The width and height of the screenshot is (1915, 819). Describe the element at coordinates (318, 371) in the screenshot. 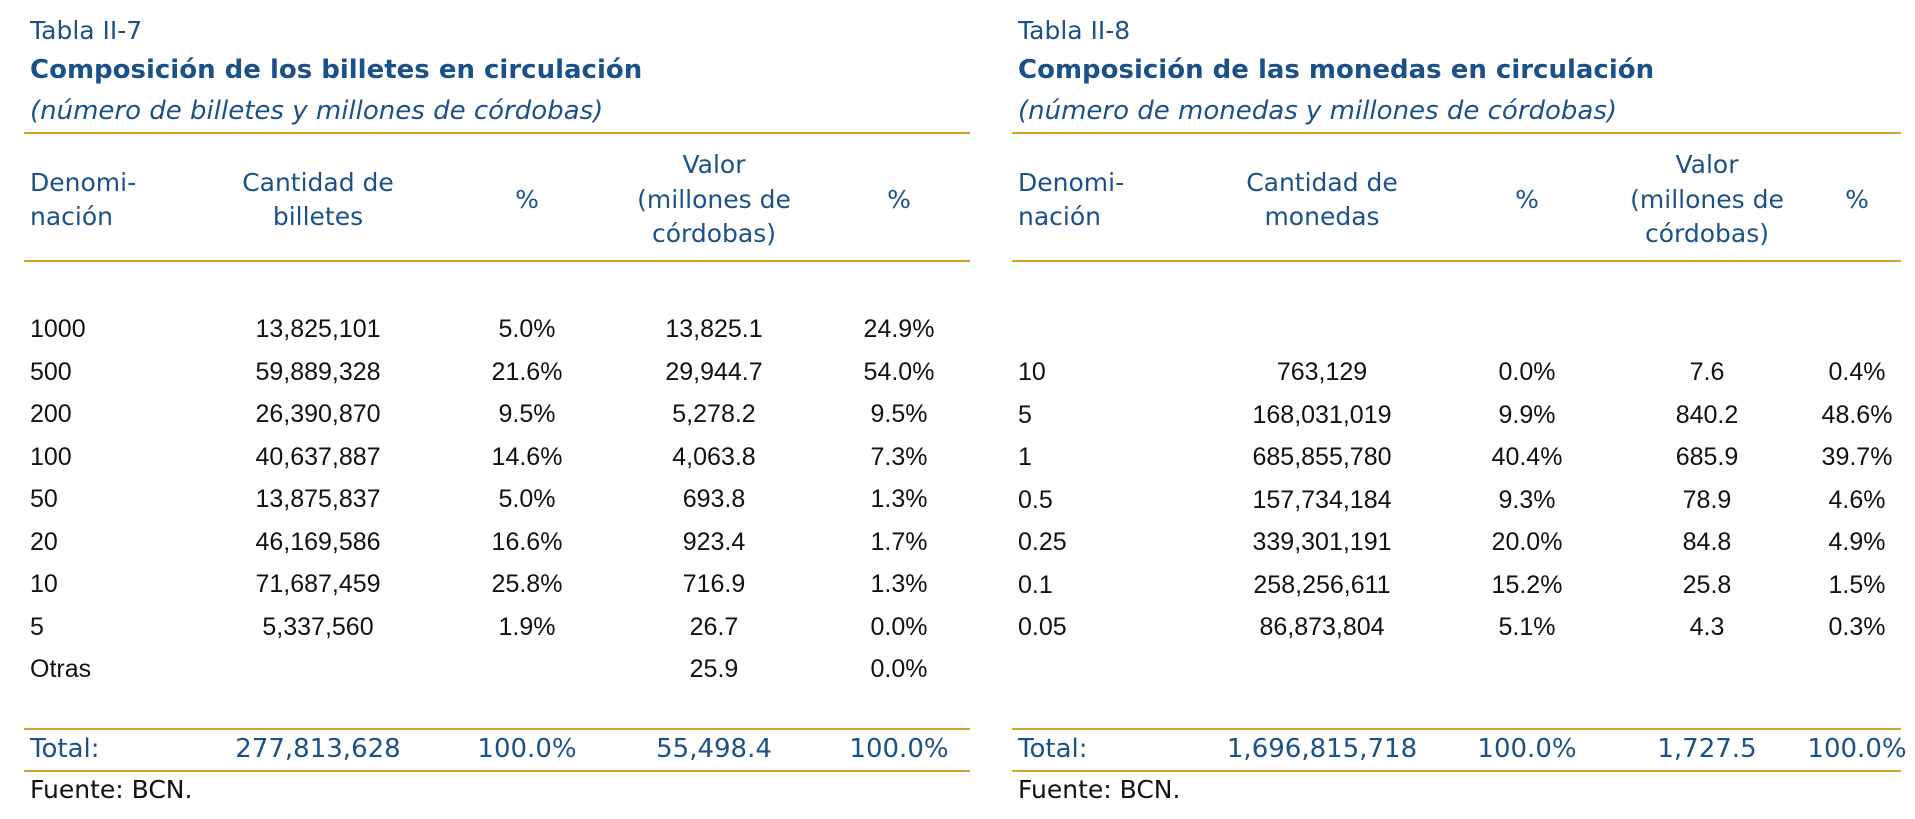

I see `cell-cantidad: 59,889,328` at that location.